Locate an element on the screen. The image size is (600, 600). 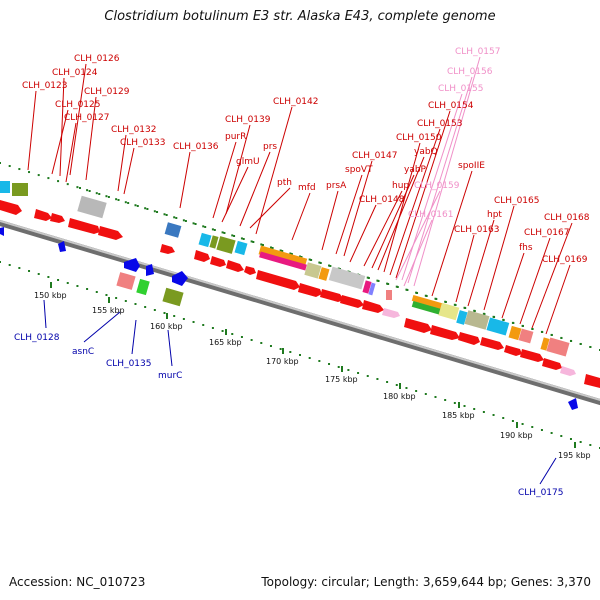
gene-label: pth is located at coordinates (284, 183).